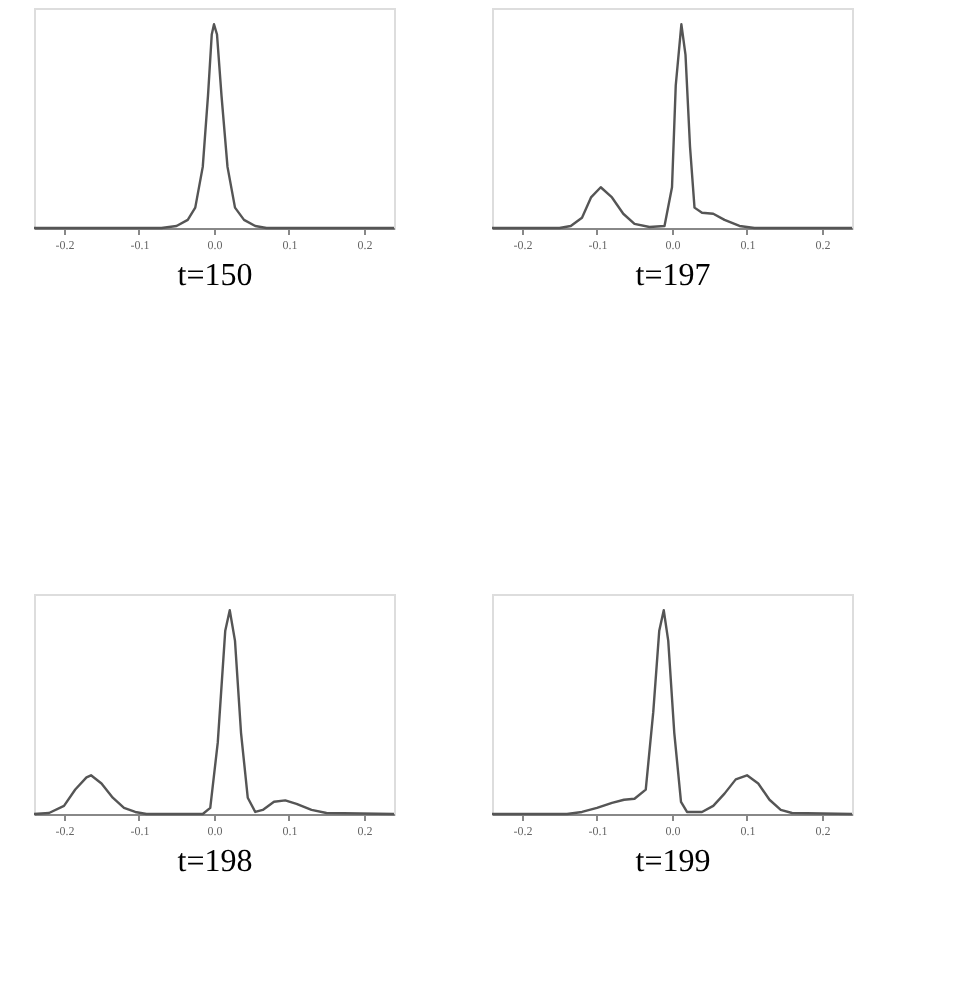  I want to click on x-axis-title: t=150, so click(215, 276).